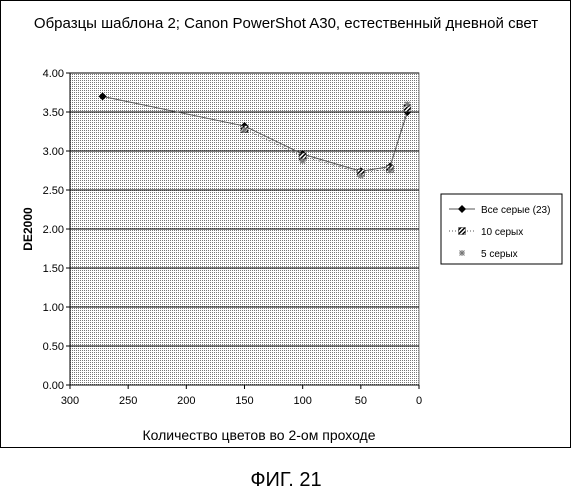 The image size is (572, 500). Describe the element at coordinates (28, 229) in the screenshot. I see `y-axis-label: DE2000` at that location.